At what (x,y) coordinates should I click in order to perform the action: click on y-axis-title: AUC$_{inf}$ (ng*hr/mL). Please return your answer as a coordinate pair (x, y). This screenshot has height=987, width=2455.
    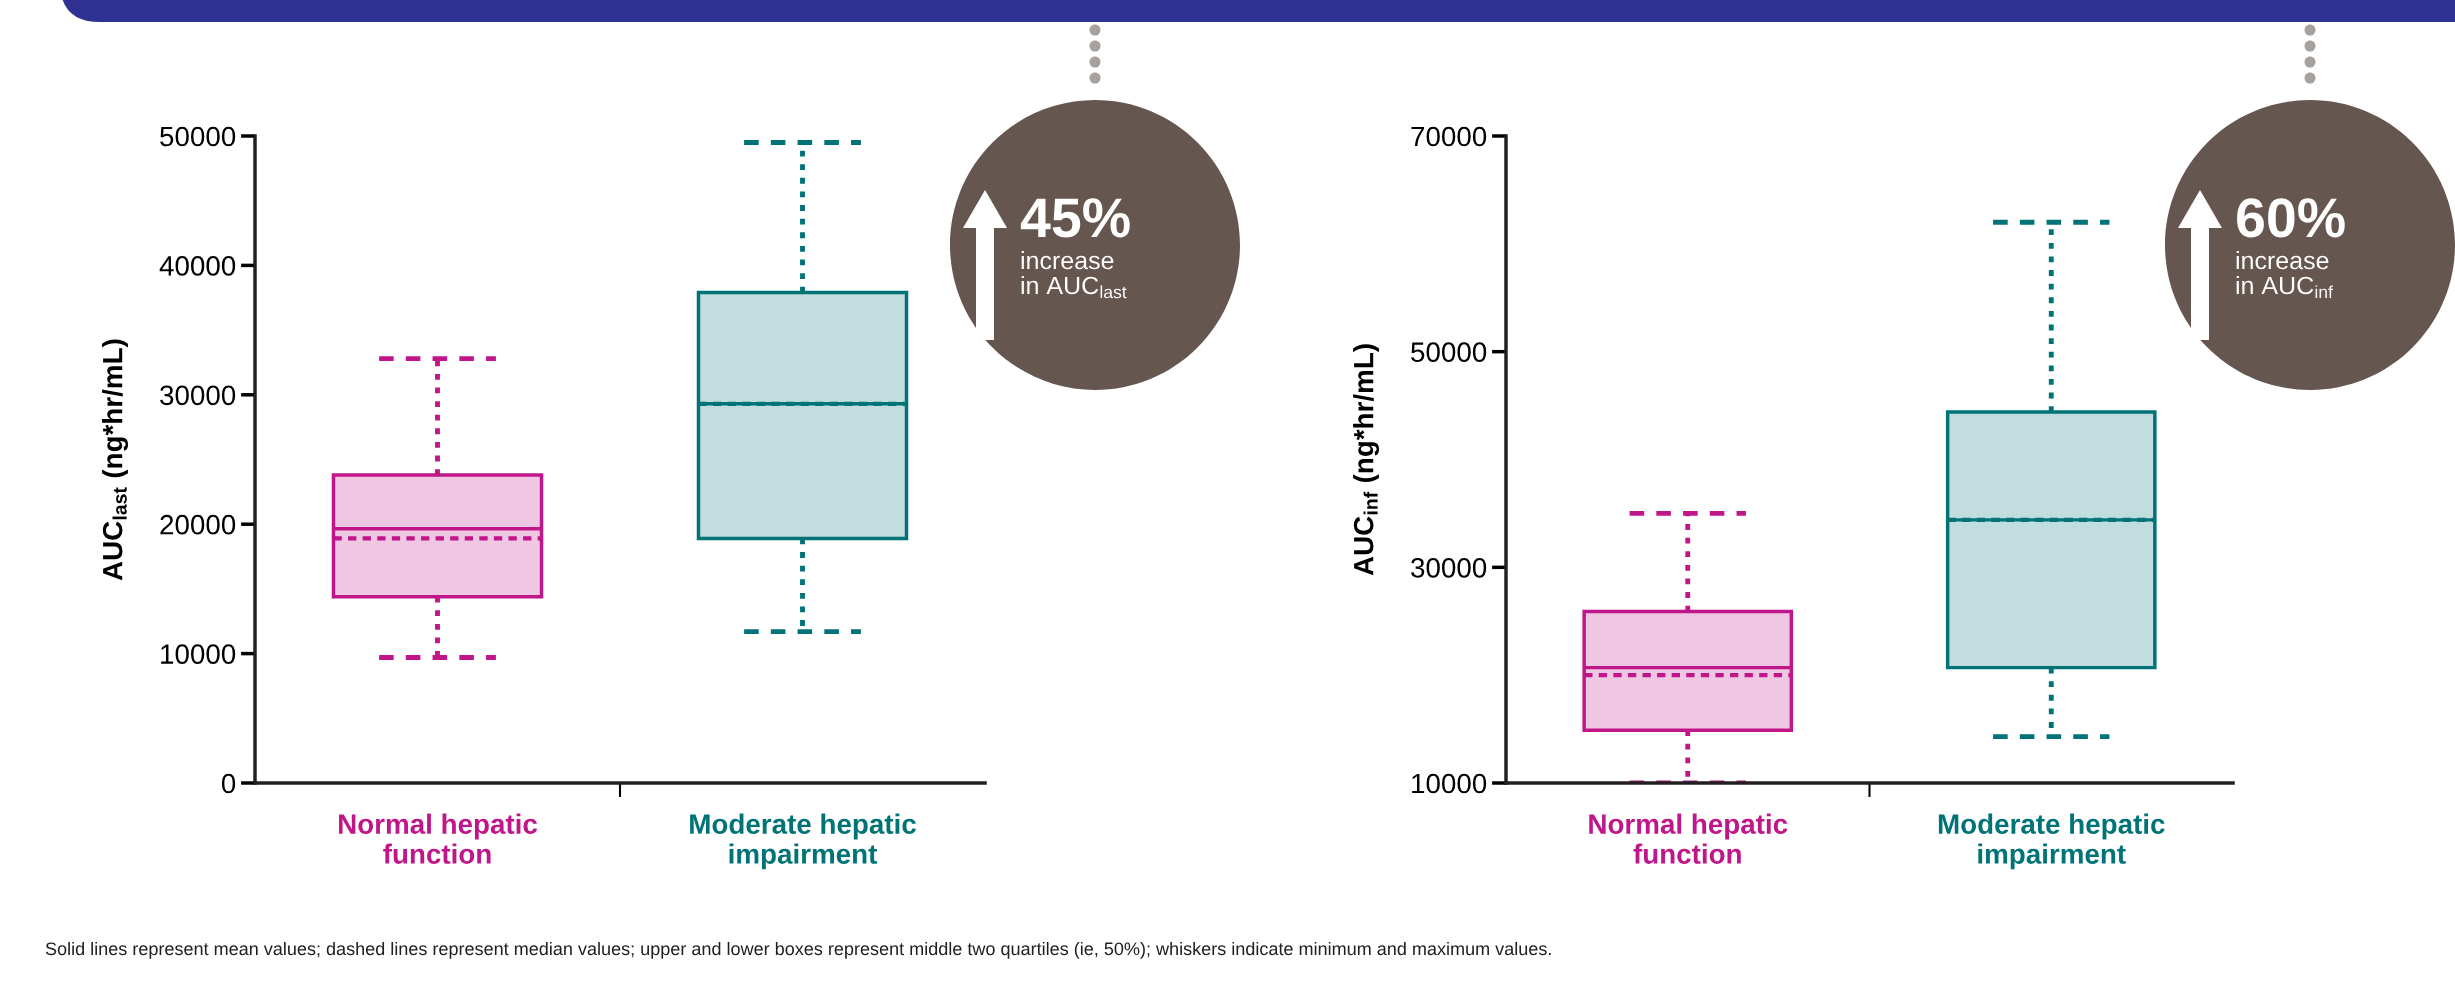
    Looking at the image, I should click on (1366, 460).